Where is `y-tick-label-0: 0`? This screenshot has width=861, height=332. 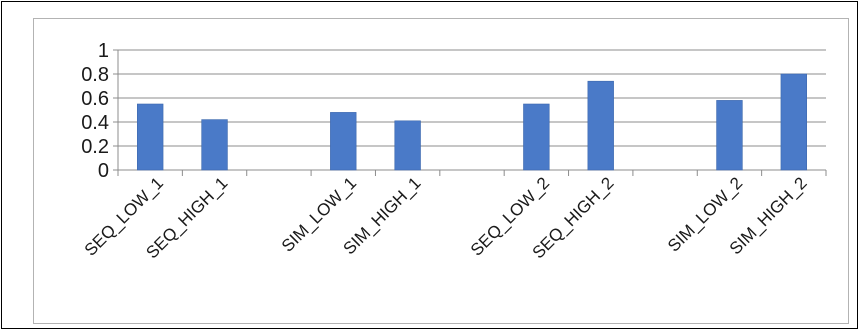 y-tick-label-0: 0 is located at coordinates (103, 171).